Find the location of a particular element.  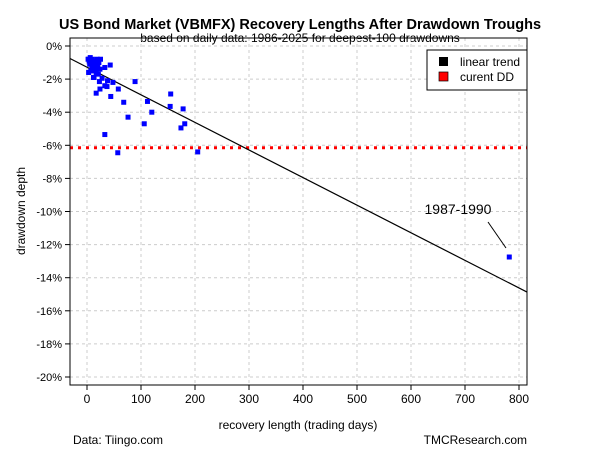

footer-source: Data: Tiingo.com is located at coordinates (118, 440).